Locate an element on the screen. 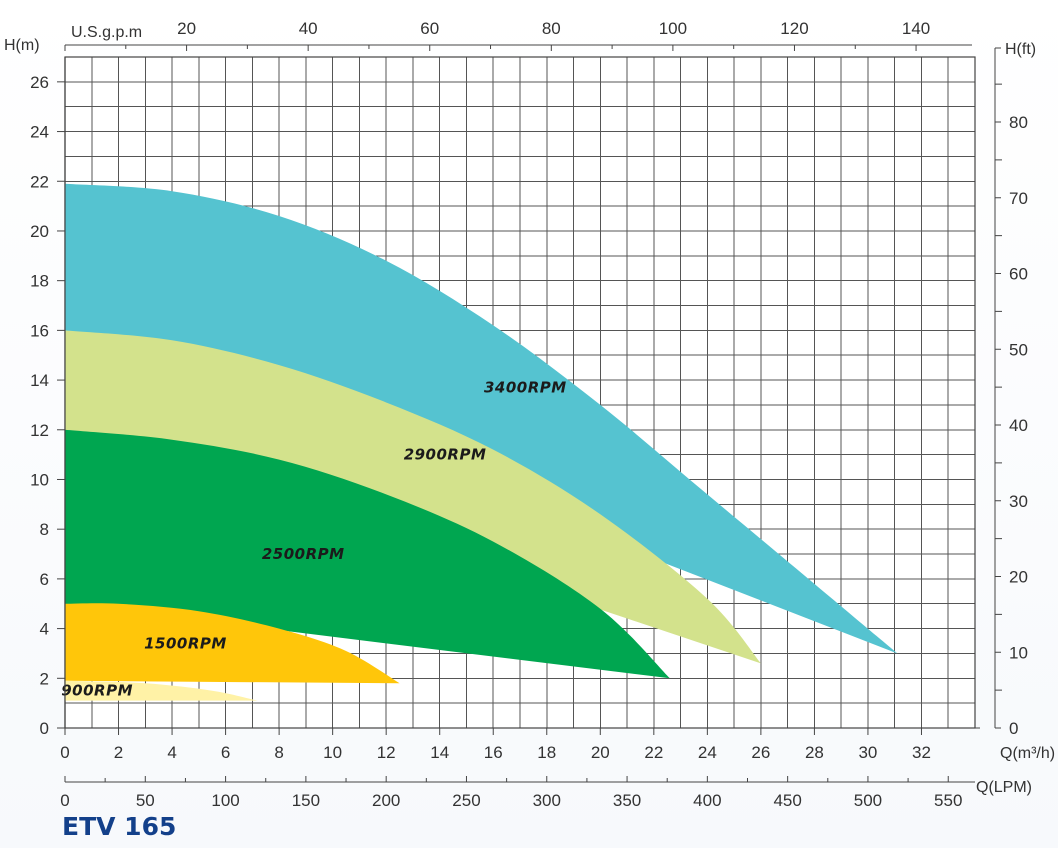 The image size is (1058, 848). left-axis-tick-label: 22 is located at coordinates (39, 181).